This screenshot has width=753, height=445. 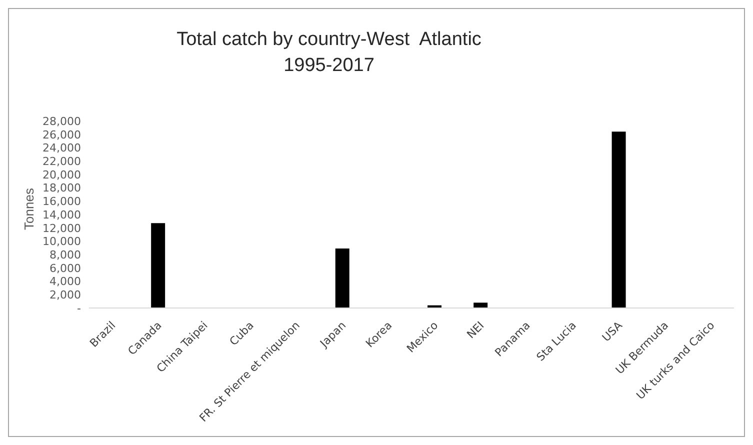 I want to click on x-tick-label: USA, so click(x=613, y=331).